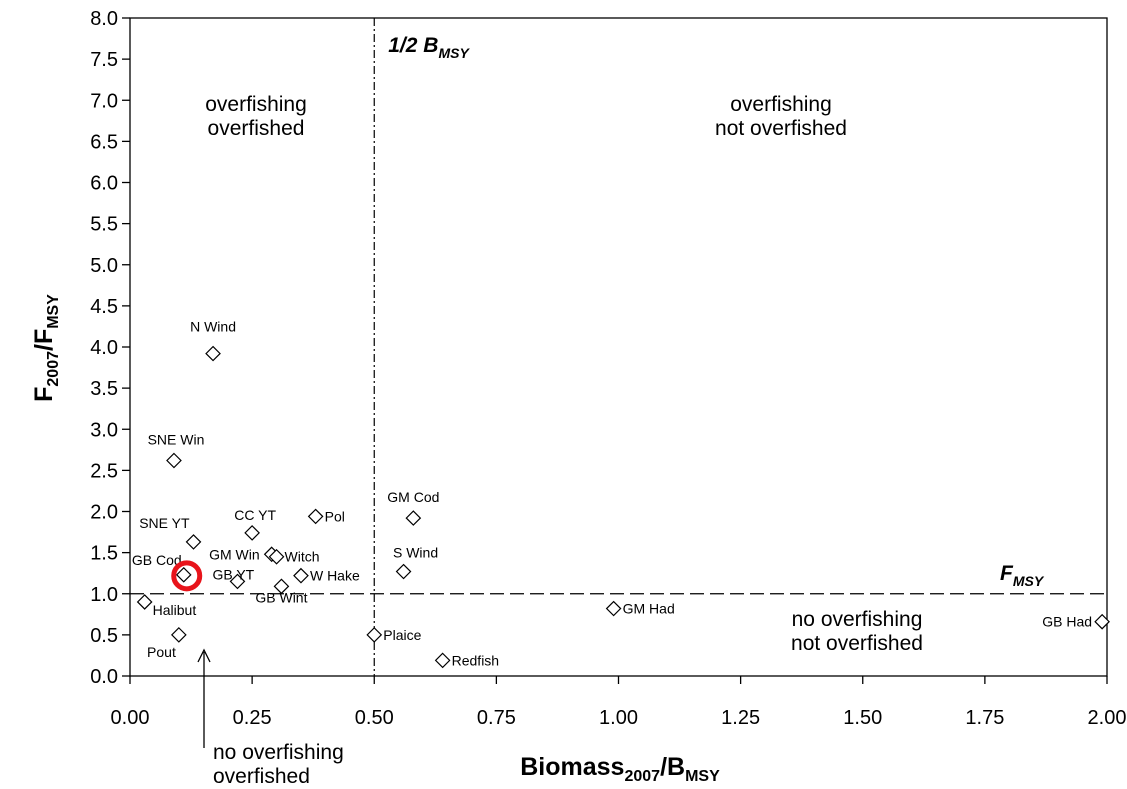 Image resolution: width=1127 pixels, height=789 pixels. What do you see at coordinates (104, 225) in the screenshot?
I see `y-tick-label: 5.5` at bounding box center [104, 225].